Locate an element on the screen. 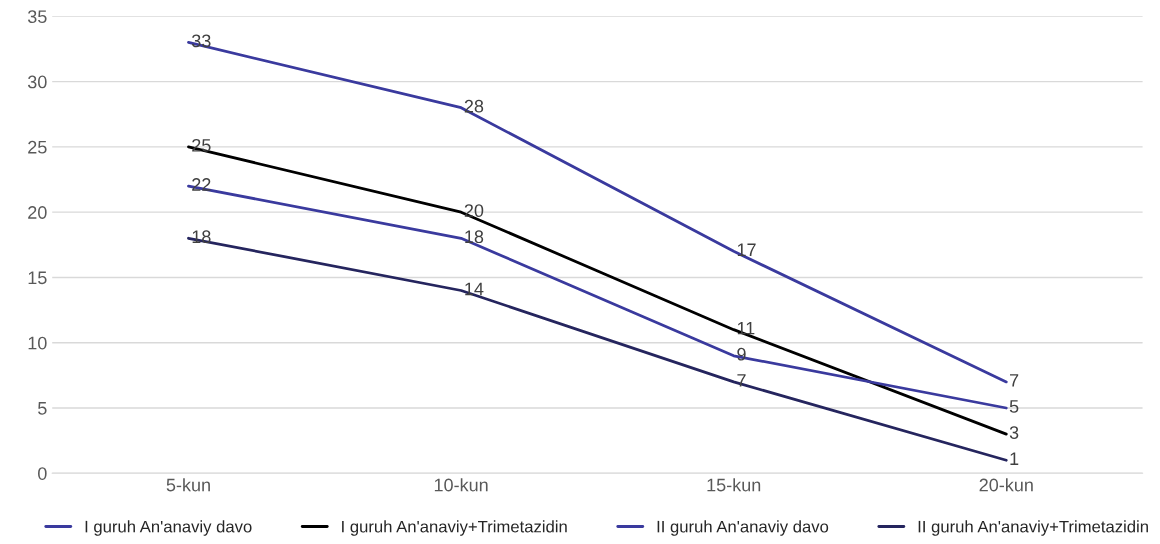 The width and height of the screenshot is (1160, 544). data-label: 17 is located at coordinates (746, 249).